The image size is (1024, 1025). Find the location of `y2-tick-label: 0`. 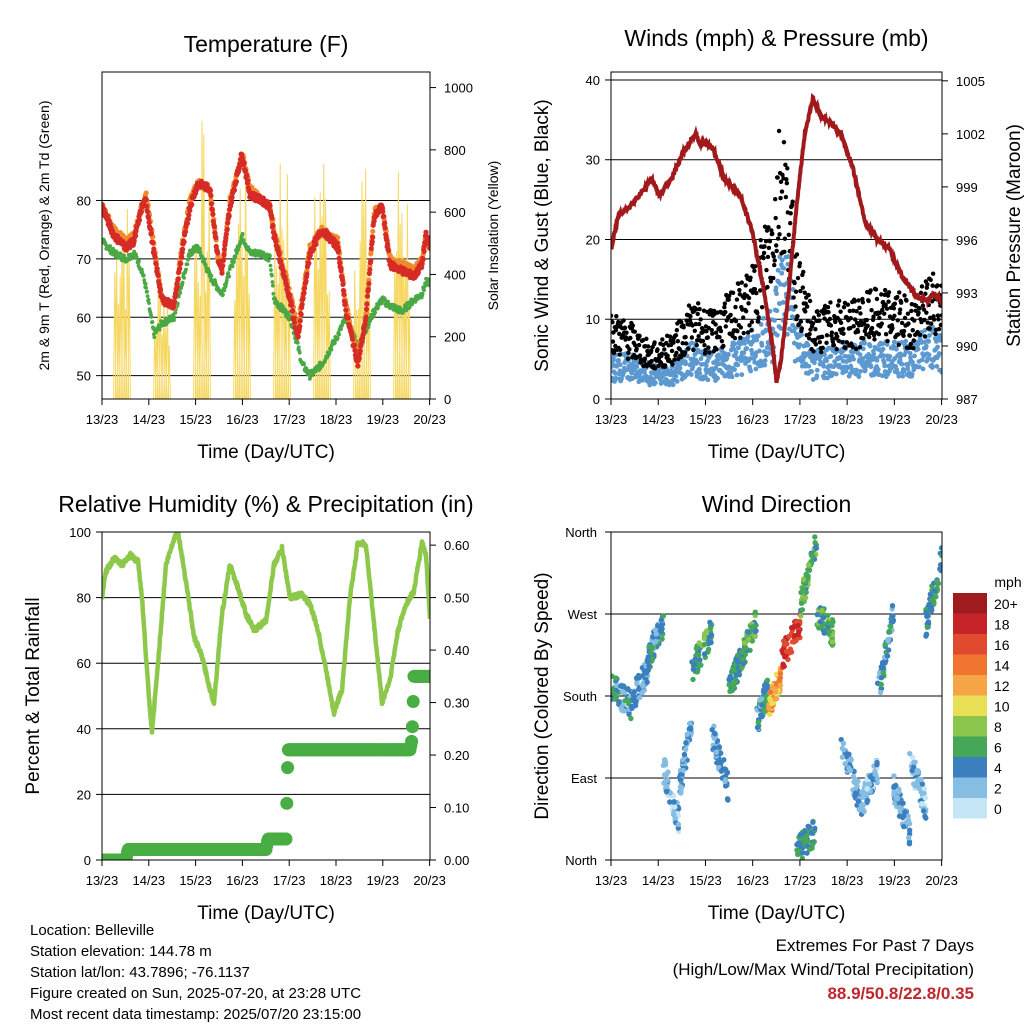

y2-tick-label: 0 is located at coordinates (447, 399).